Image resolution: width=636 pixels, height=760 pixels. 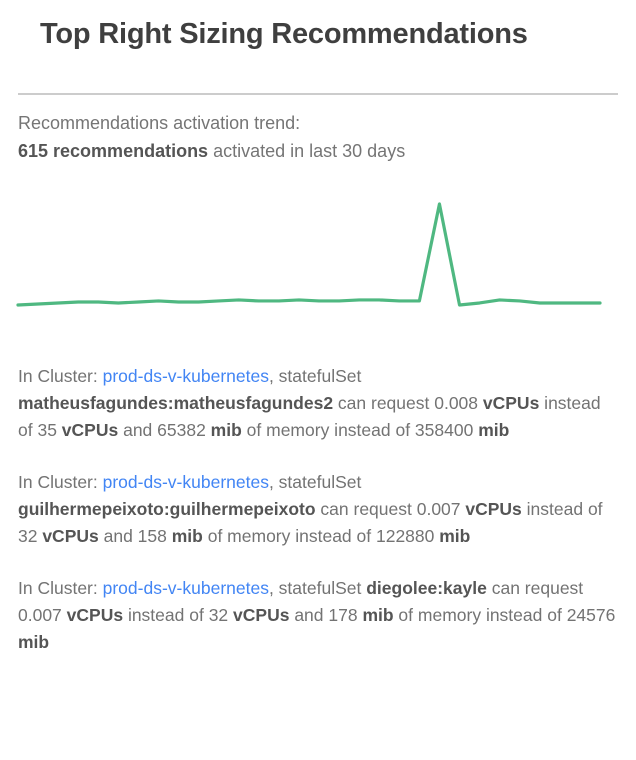 What do you see at coordinates (318, 94) in the screenshot?
I see `header-divider` at bounding box center [318, 94].